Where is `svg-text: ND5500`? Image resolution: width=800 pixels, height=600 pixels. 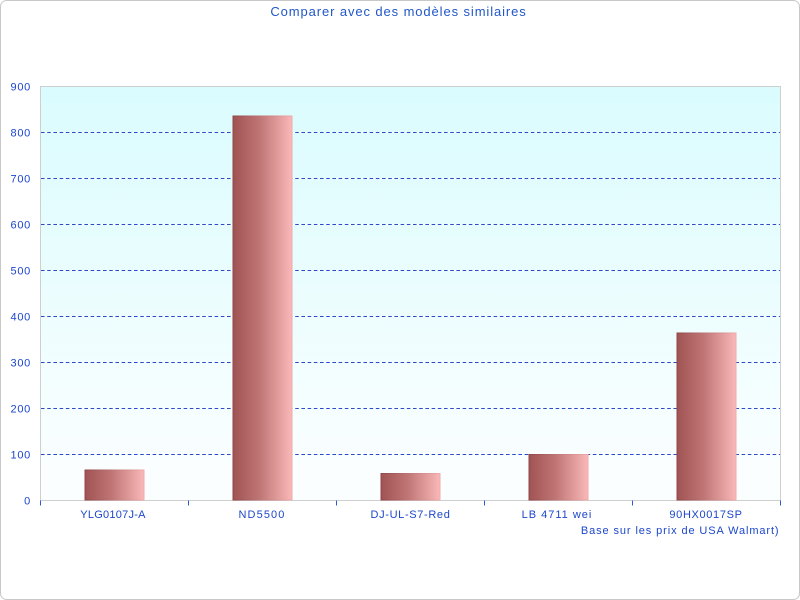 svg-text: ND5500 is located at coordinates (262, 515).